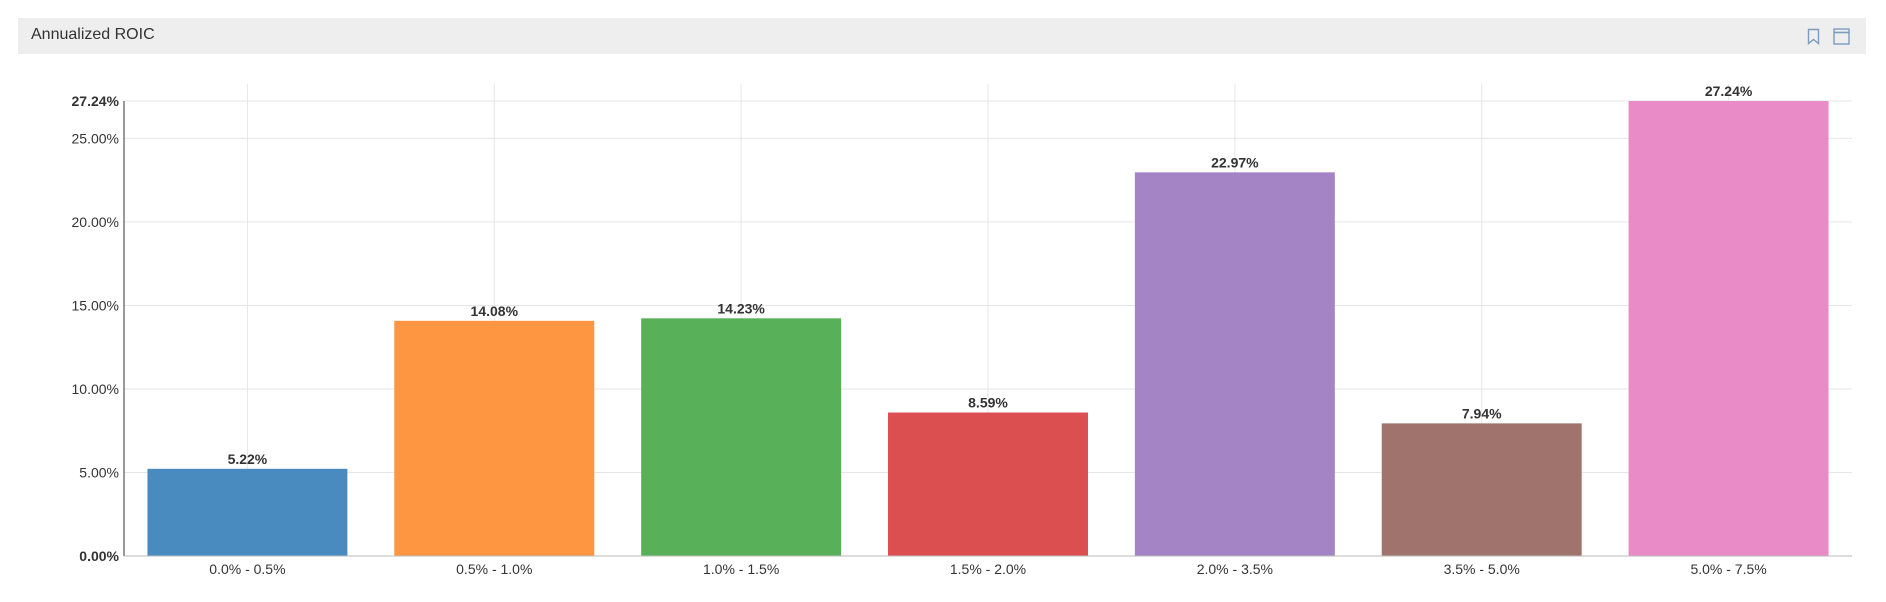 The image size is (1886, 602). What do you see at coordinates (741, 569) in the screenshot?
I see `x-tick-label: 1.0% - 1.5%` at bounding box center [741, 569].